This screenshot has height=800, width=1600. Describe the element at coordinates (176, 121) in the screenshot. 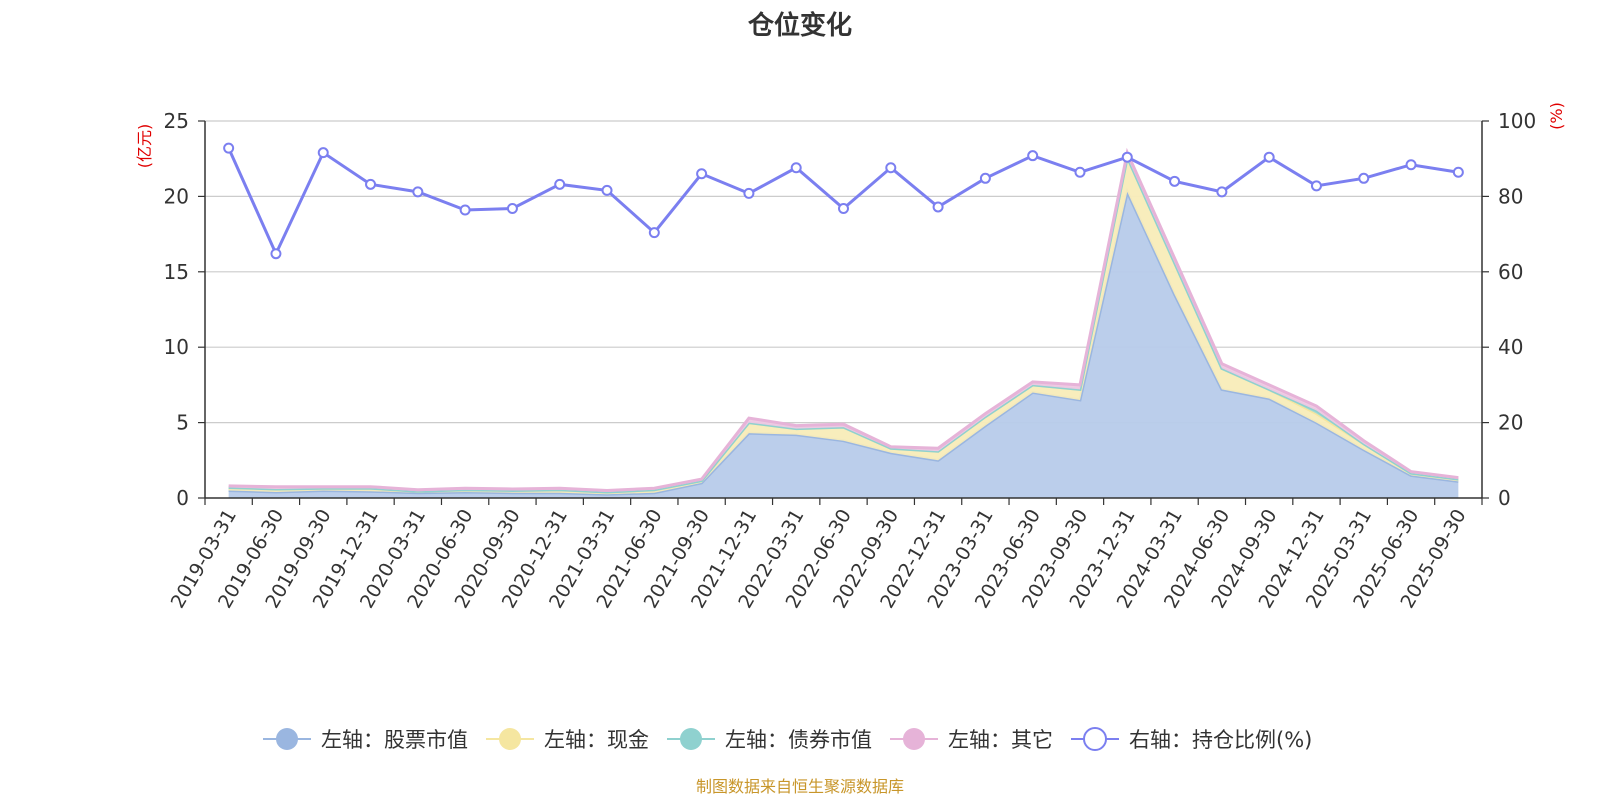

I see `left-tick-label: 25` at that location.